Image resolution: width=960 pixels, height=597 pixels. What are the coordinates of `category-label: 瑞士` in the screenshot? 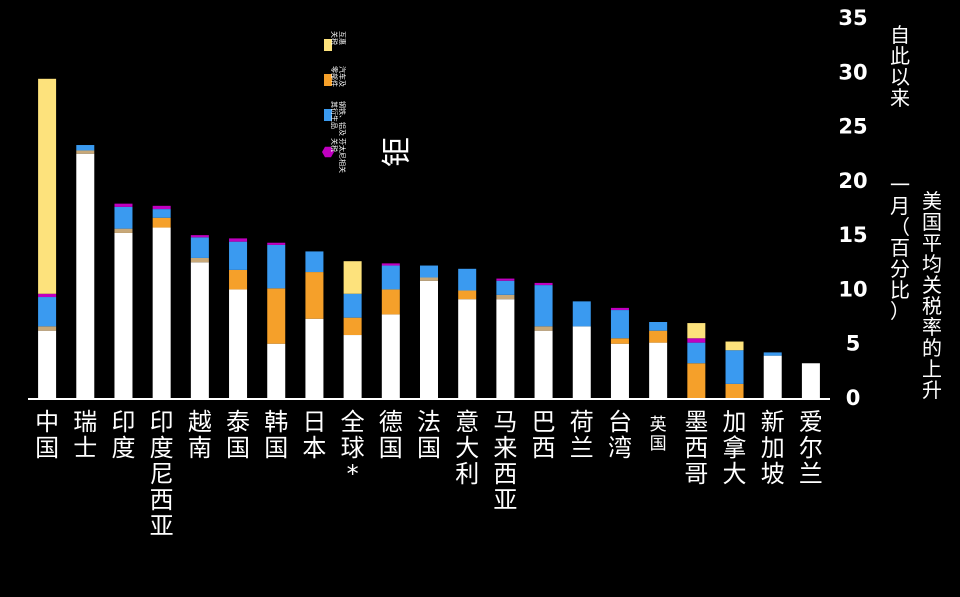 It's located at (85, 435).